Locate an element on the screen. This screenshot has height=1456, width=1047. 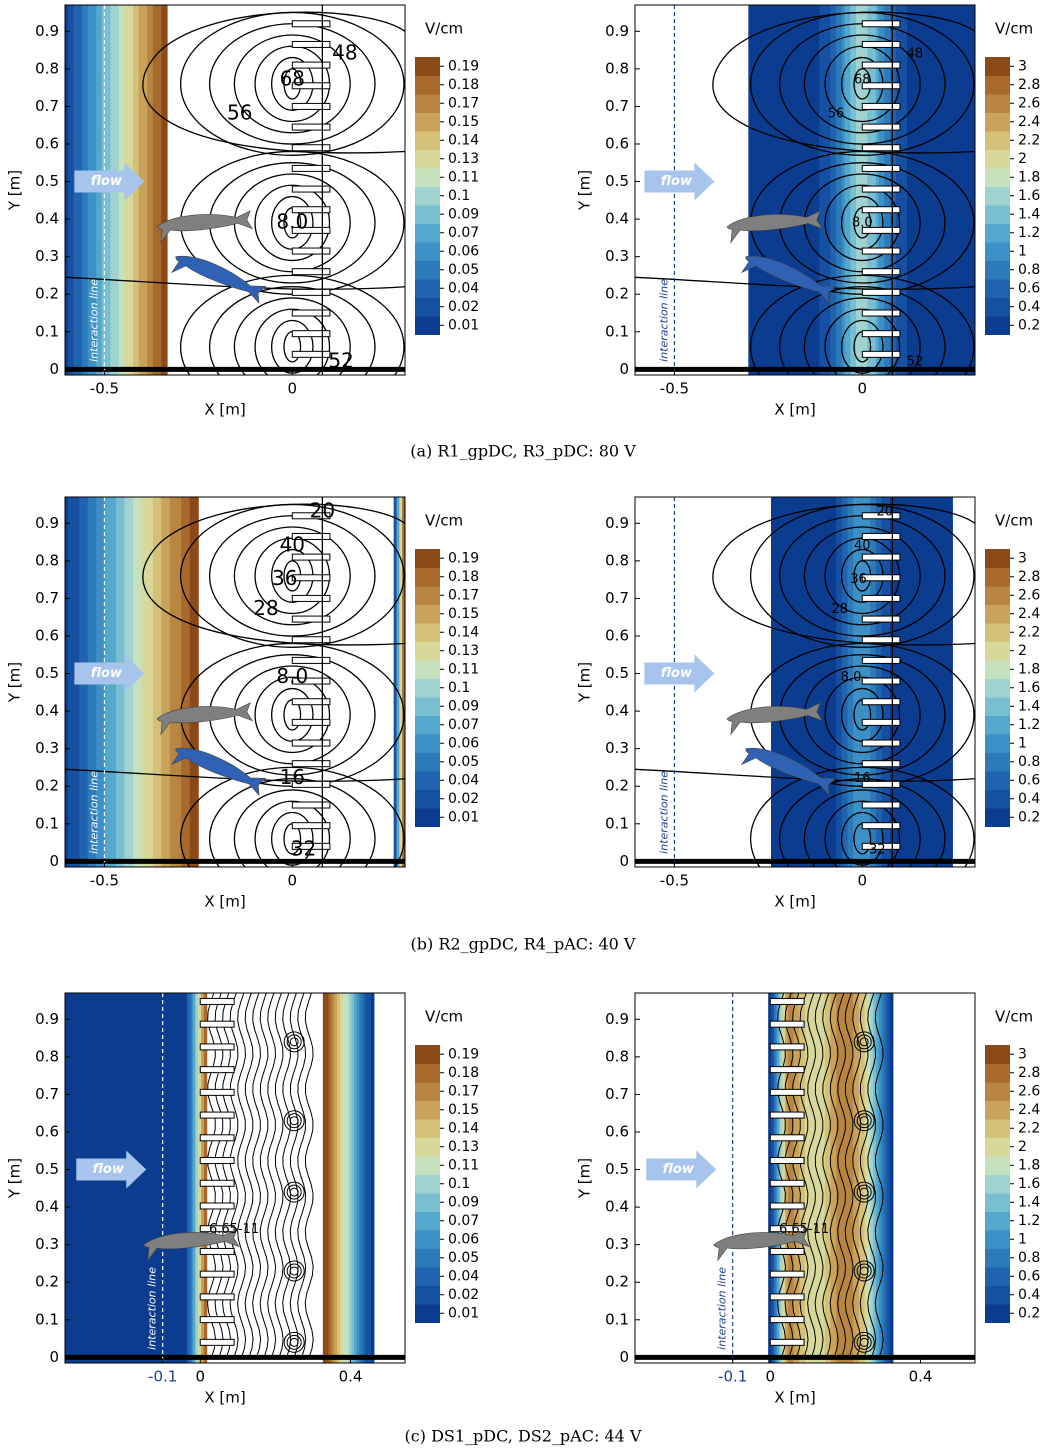
colorbar-tick-label: 0.1 is located at coordinates (459, 196).